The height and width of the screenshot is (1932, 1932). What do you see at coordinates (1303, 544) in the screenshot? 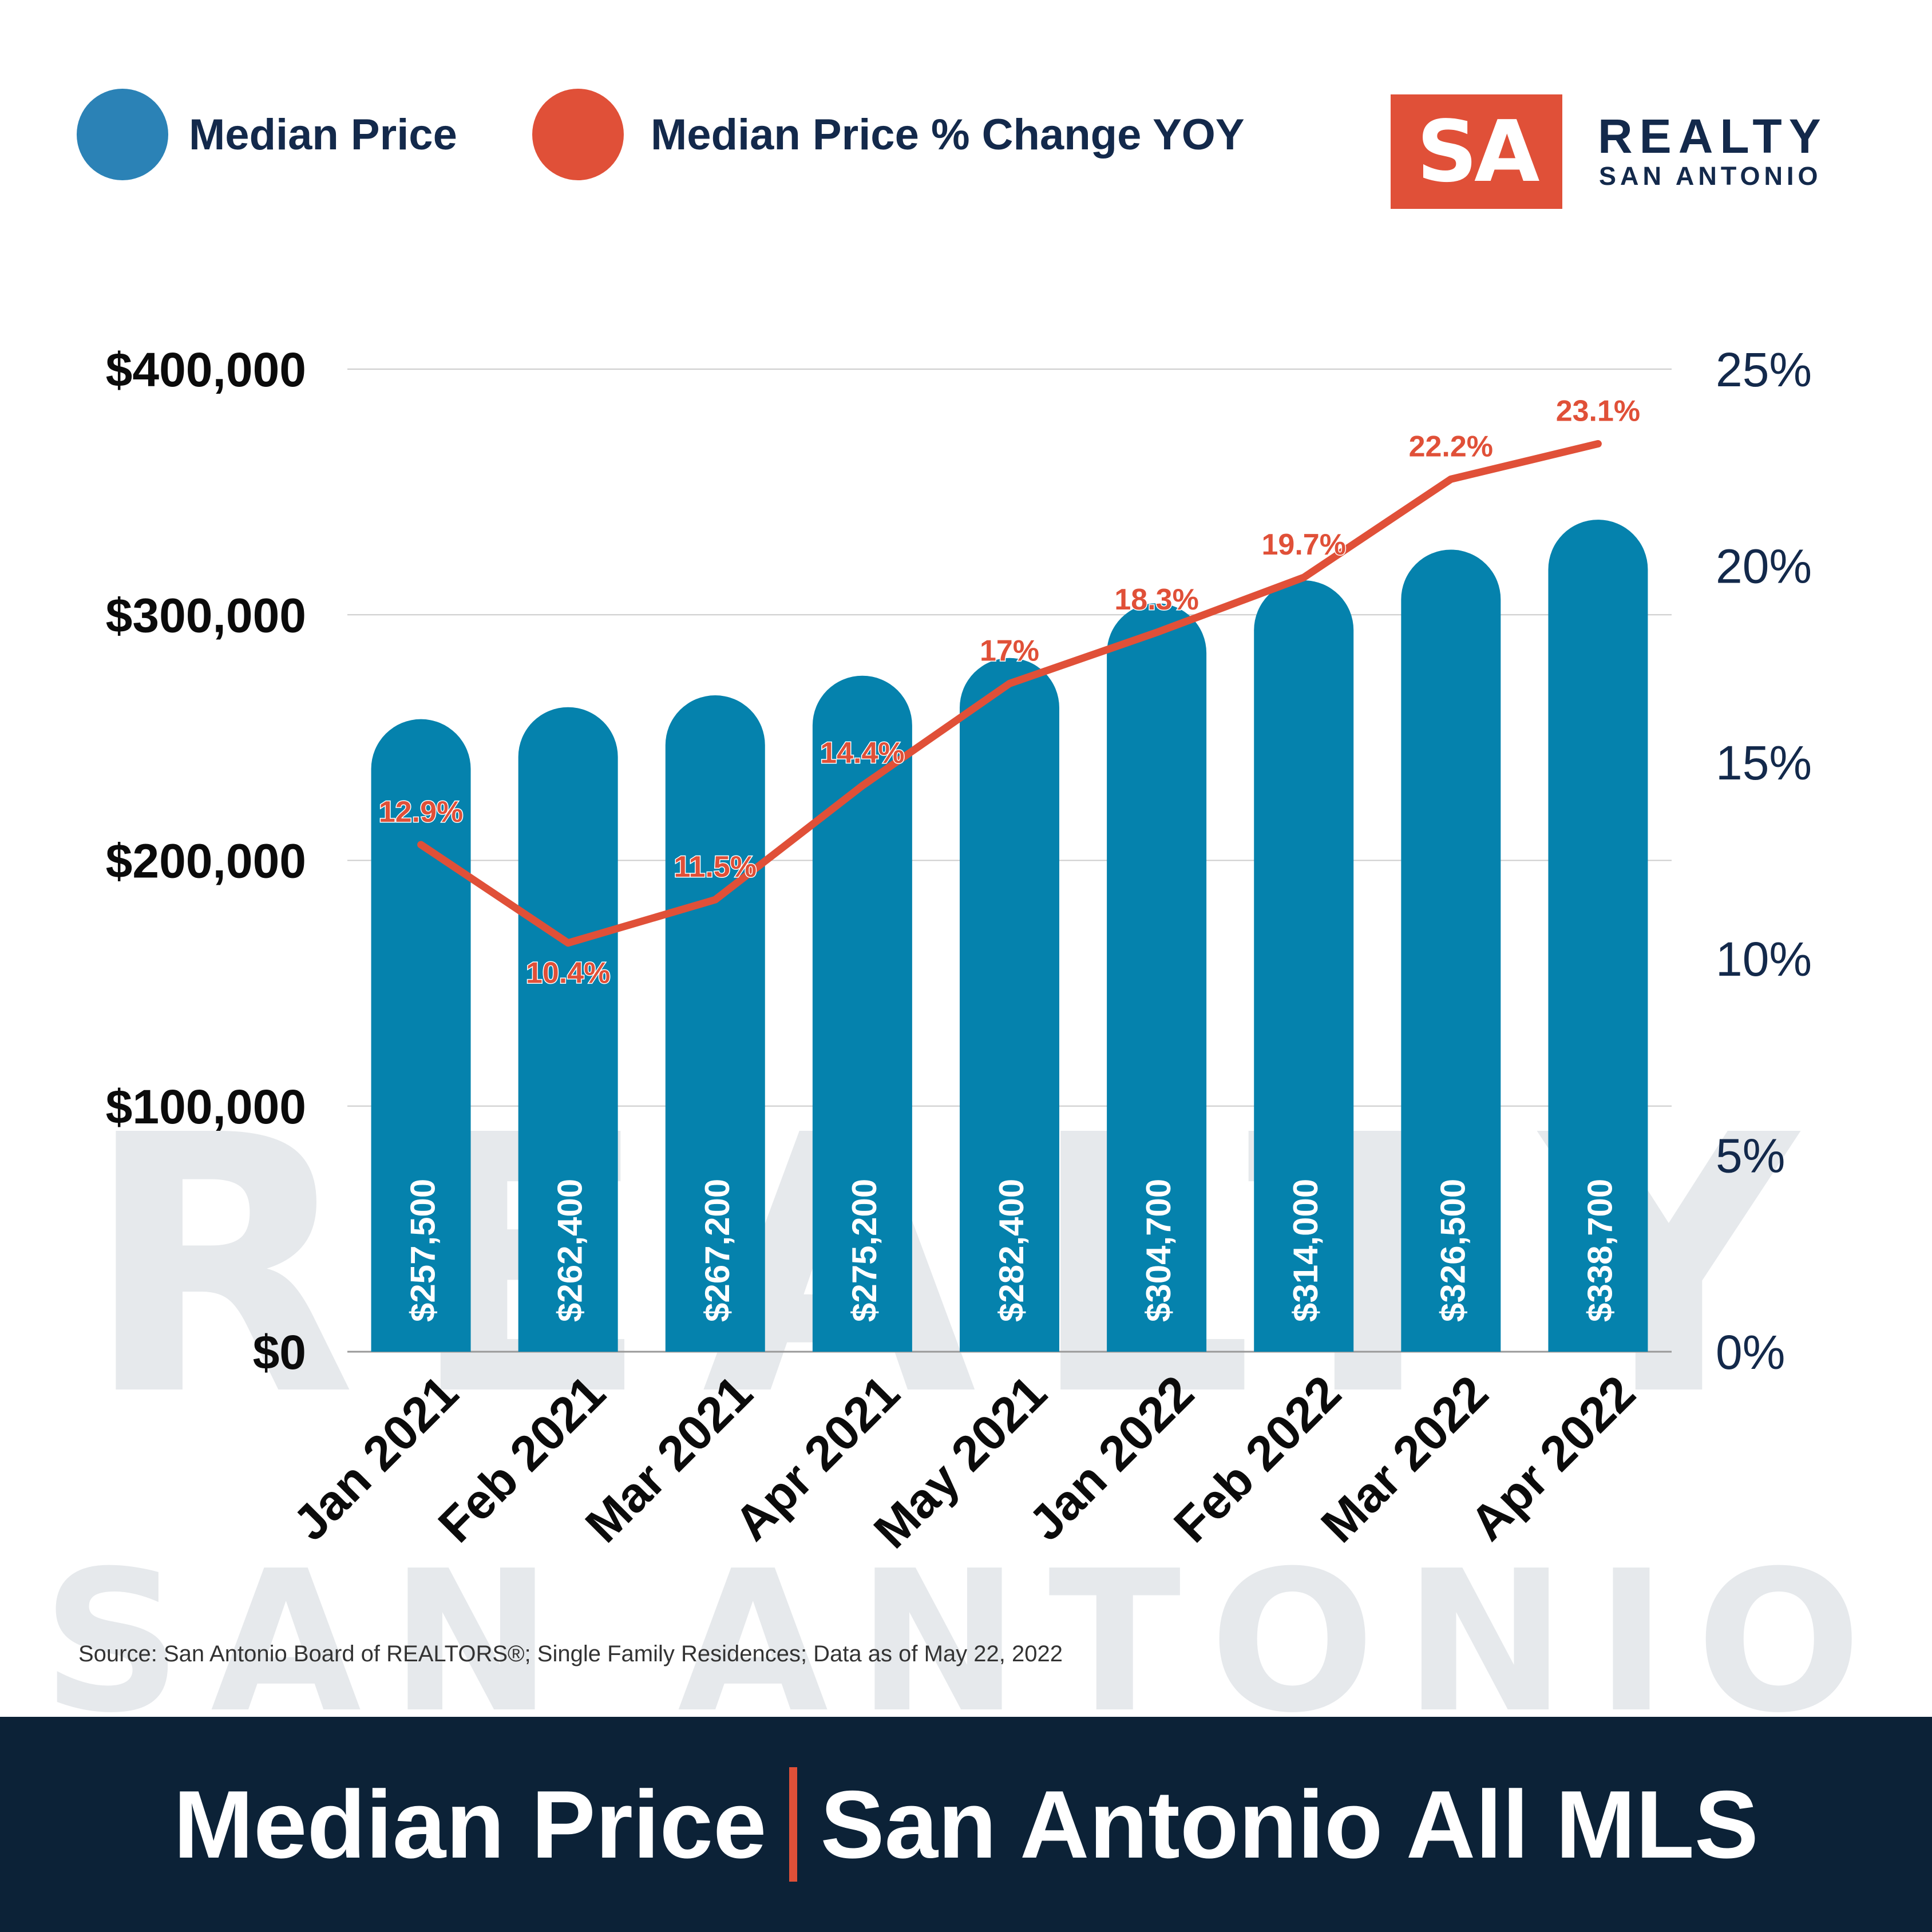
I see `yoy-data-label: 19.7%` at bounding box center [1303, 544].